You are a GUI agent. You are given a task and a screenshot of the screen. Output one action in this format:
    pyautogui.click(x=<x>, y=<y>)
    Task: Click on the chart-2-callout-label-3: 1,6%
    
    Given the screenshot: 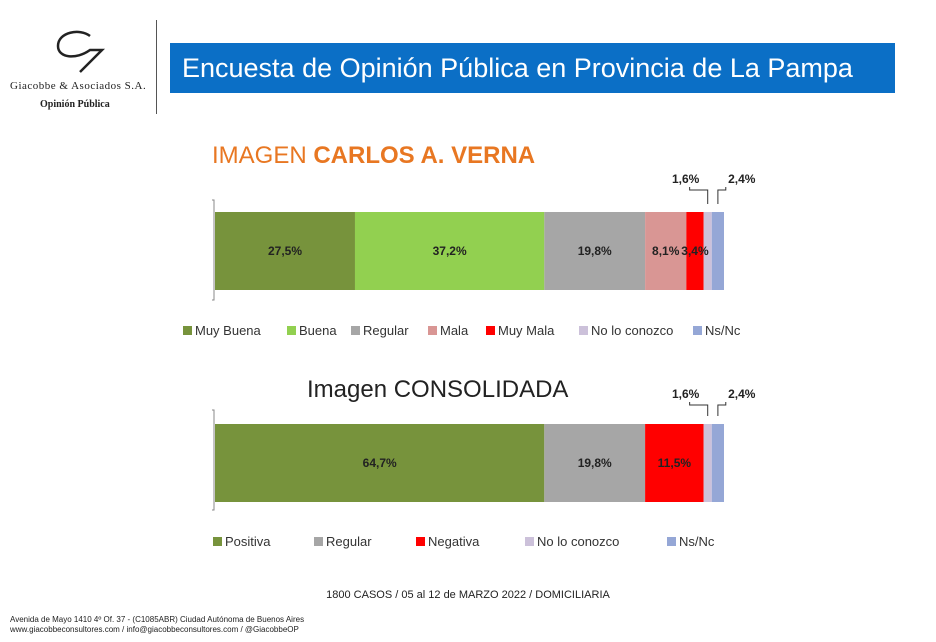 What is the action you would take?
    pyautogui.click(x=686, y=394)
    